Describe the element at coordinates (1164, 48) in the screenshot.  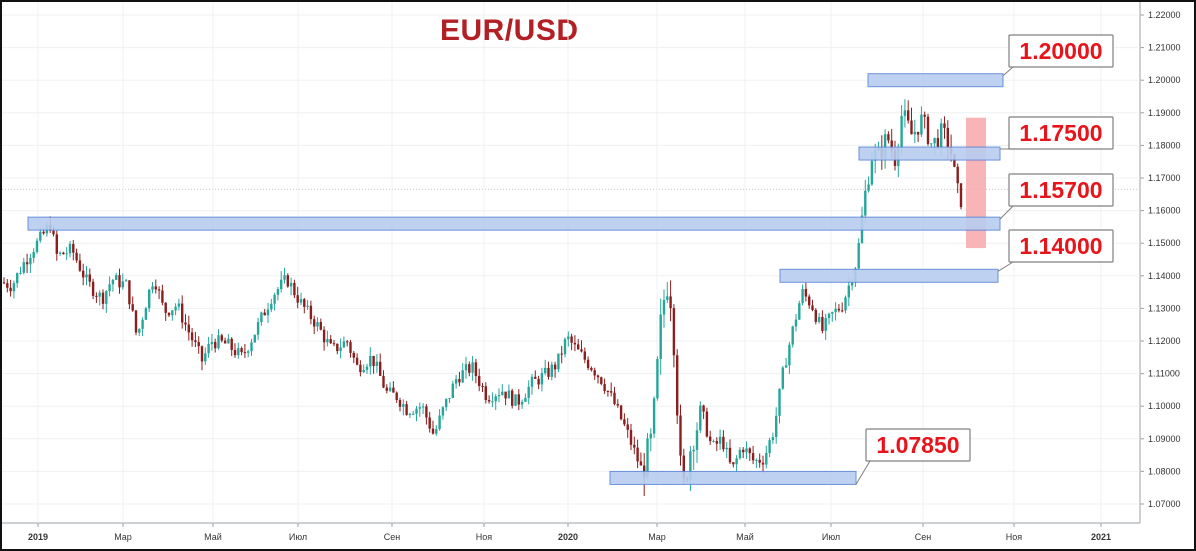
I see `y-tick-label: 1.21000` at that location.